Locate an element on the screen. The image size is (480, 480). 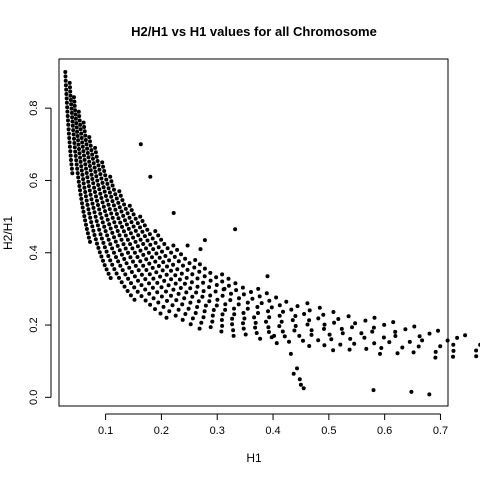
x-tick-label: 0.2 is located at coordinates (161, 431).